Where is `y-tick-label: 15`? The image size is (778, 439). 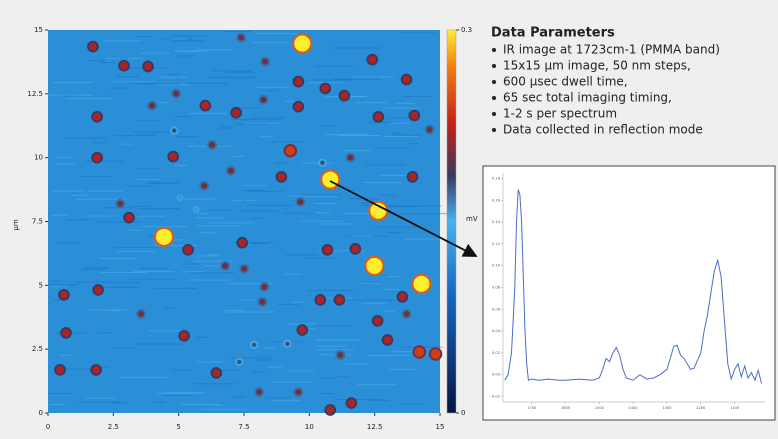
y-tick-label: 15 is located at coordinates (38, 30).